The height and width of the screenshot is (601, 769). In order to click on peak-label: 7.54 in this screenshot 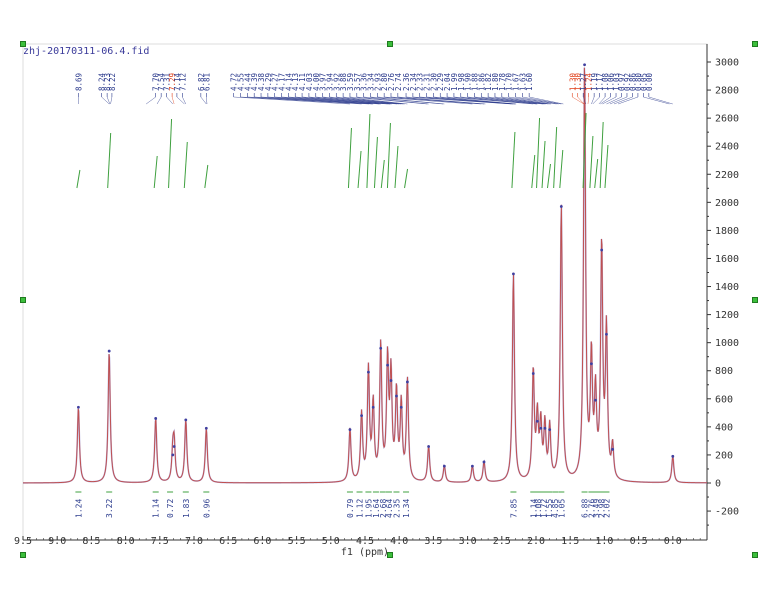, I will do `click(161, 81)`.